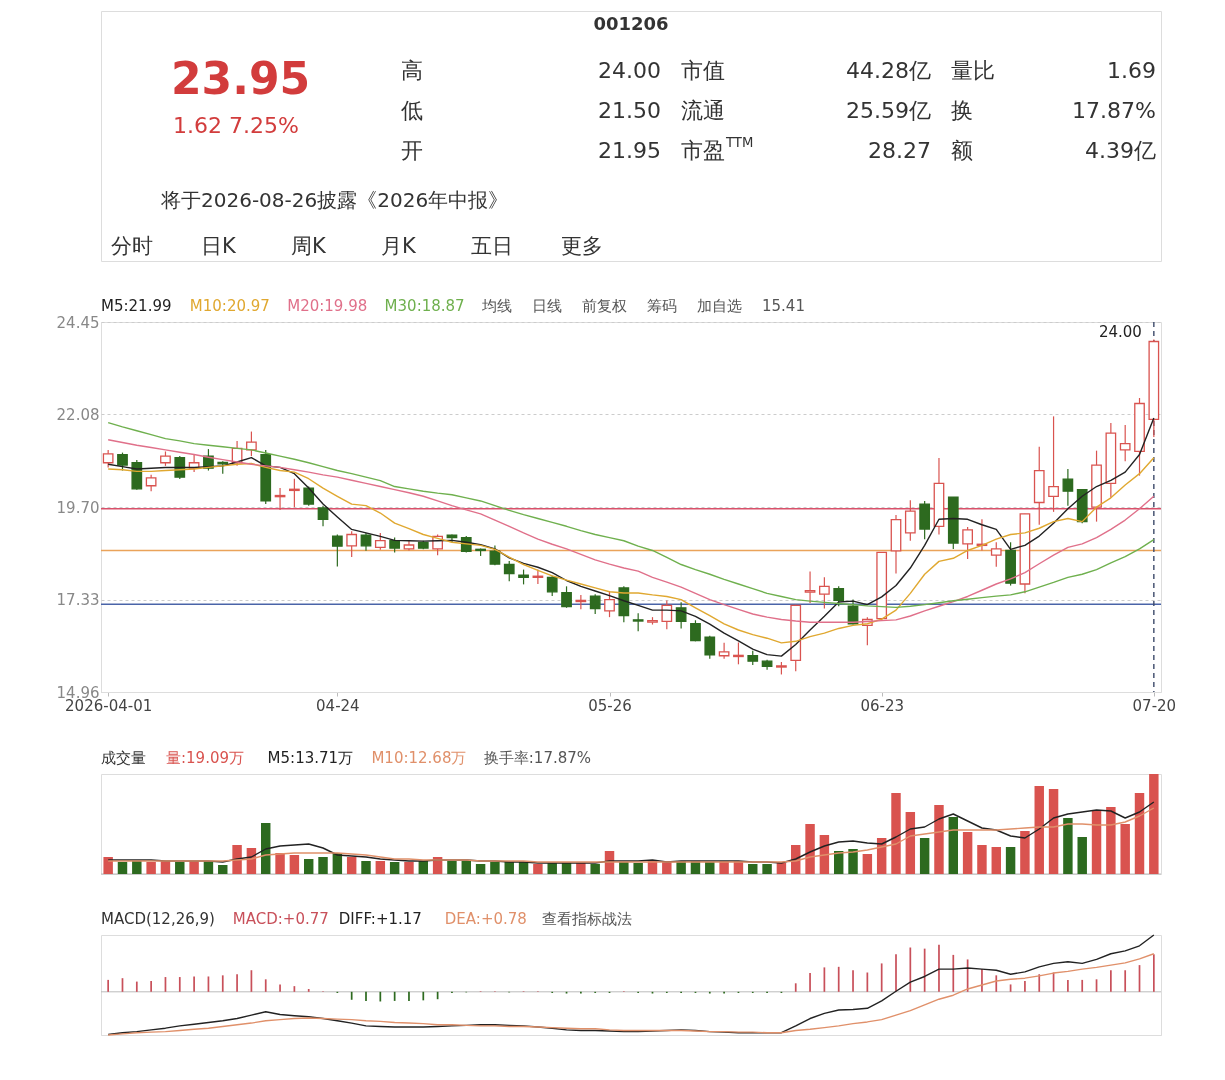 Image resolution: width=1225 pixels, height=1080 pixels. I want to click on text: M10:12.68万, so click(419, 758).